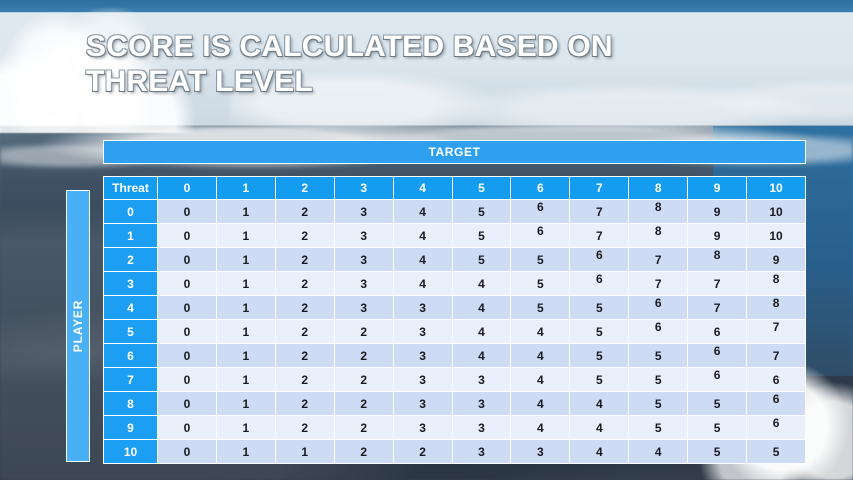  Describe the element at coordinates (423, 212) in the screenshot. I see `score-cell-p0-t4: 4` at that location.